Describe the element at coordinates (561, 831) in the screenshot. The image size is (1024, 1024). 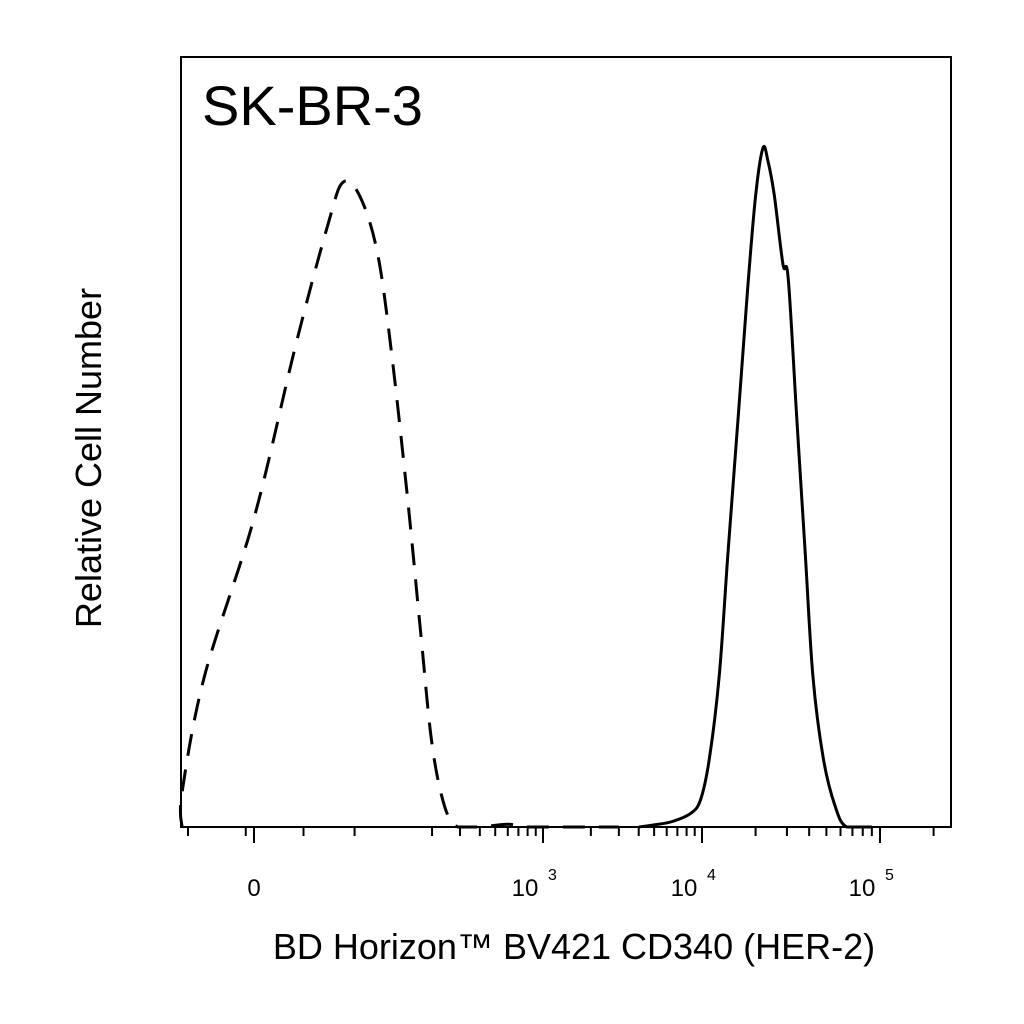
I see `x-minor-ticks` at that location.